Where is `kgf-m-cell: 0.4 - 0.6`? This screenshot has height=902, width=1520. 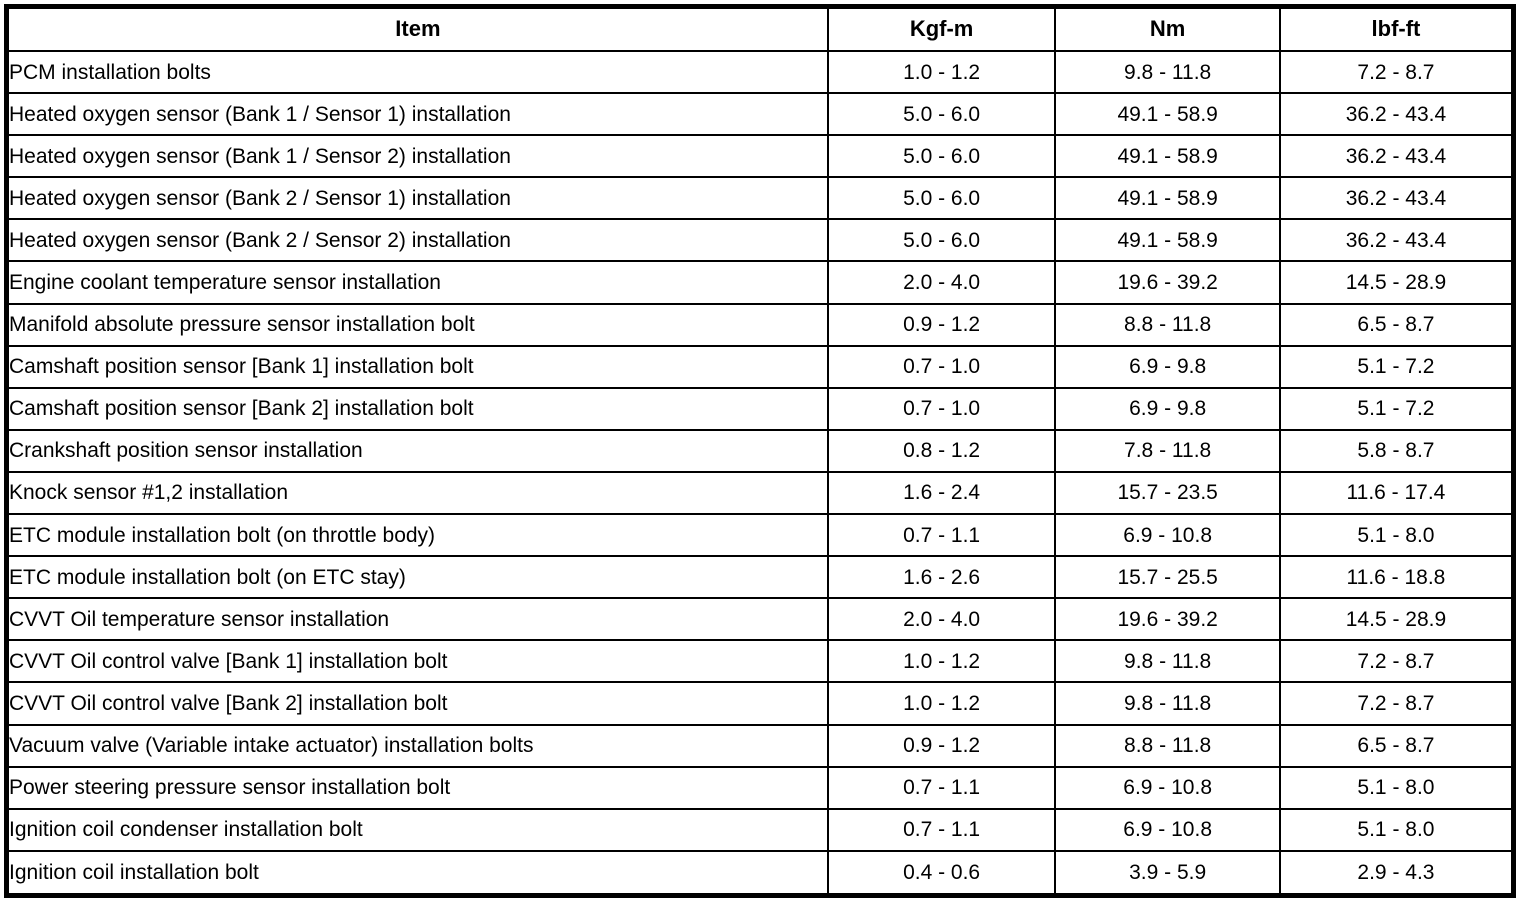 kgf-m-cell: 0.4 - 0.6 is located at coordinates (941, 873).